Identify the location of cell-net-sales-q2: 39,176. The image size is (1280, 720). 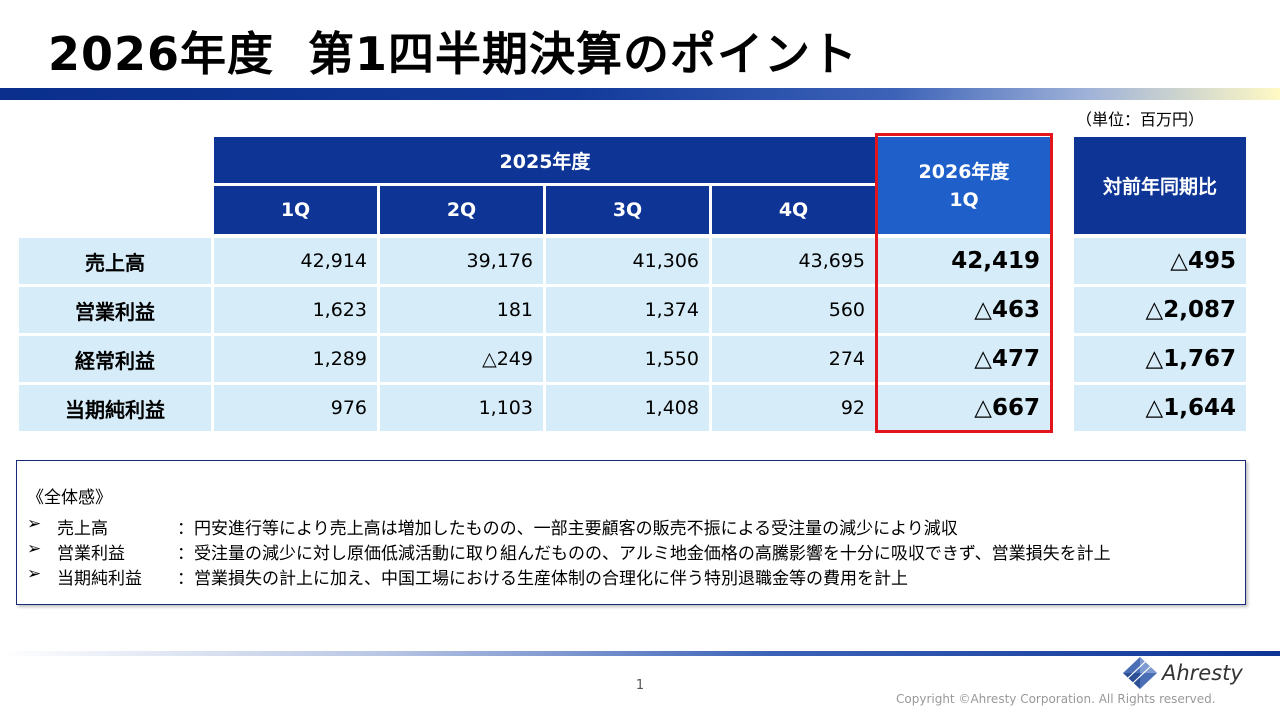
(461, 261).